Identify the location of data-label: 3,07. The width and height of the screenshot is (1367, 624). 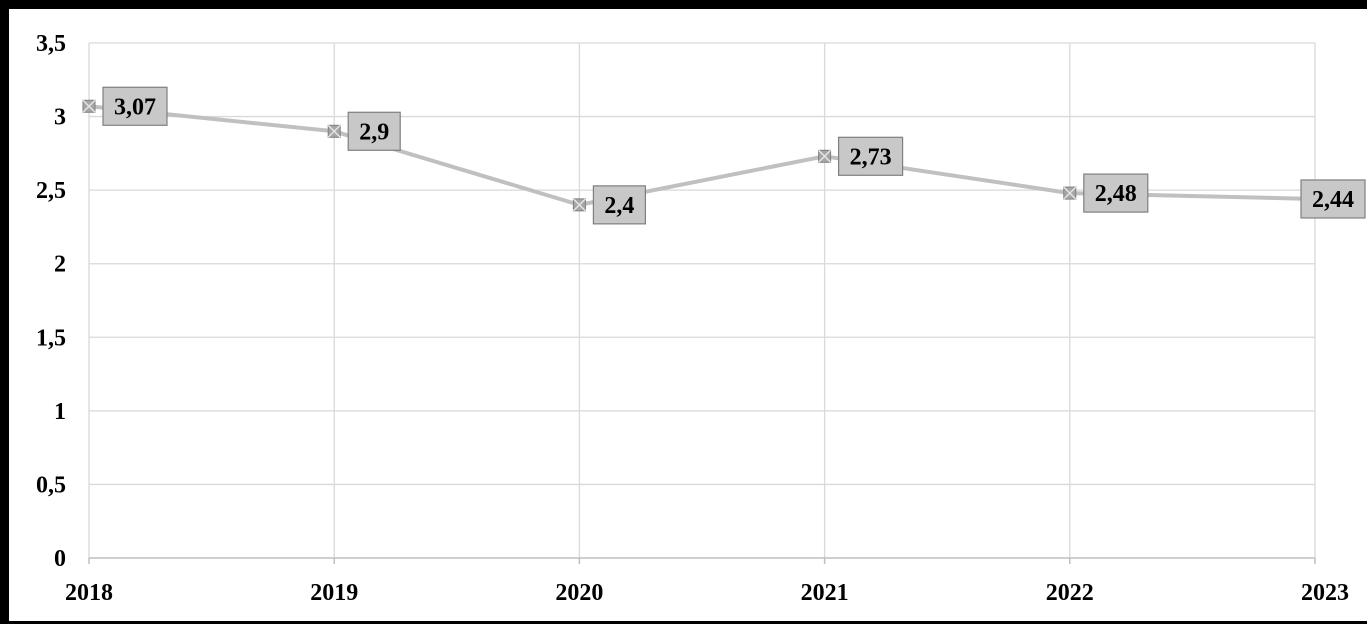
(135, 106).